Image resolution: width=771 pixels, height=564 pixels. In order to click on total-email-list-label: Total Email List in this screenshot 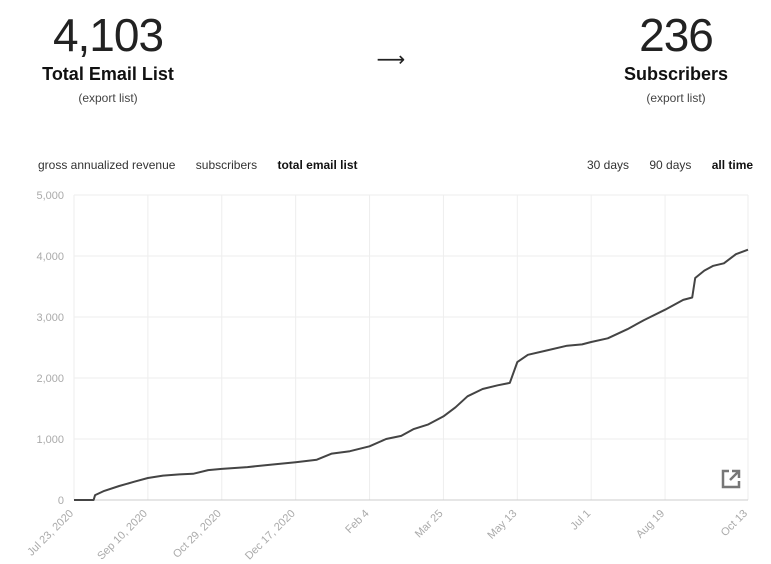, I will do `click(108, 74)`.